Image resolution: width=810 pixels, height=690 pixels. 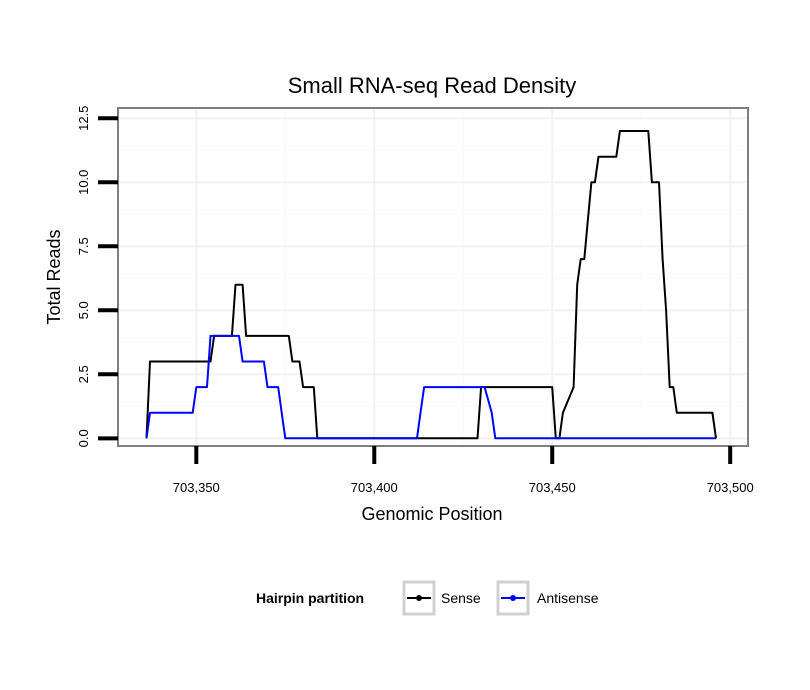 What do you see at coordinates (431, 514) in the screenshot?
I see `x-axis-title: Genomic Position` at bounding box center [431, 514].